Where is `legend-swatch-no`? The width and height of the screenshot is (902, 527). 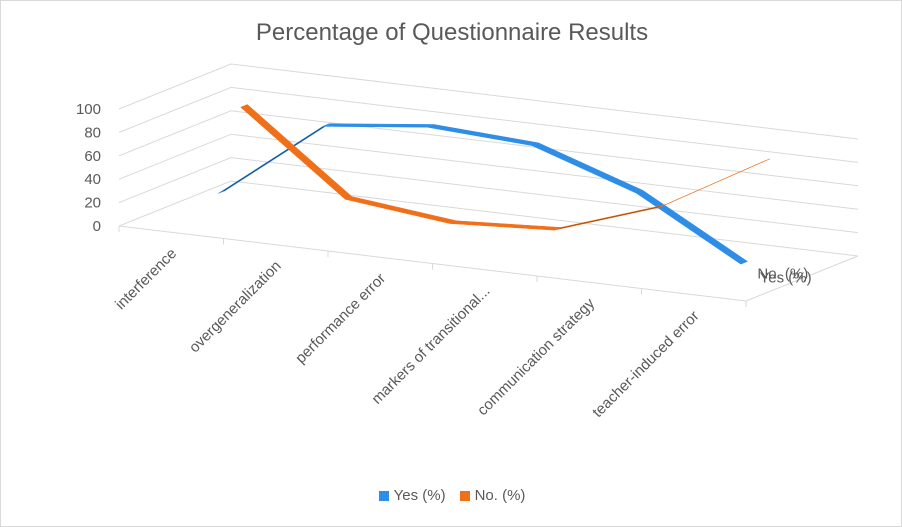 legend-swatch-no is located at coordinates (464, 495).